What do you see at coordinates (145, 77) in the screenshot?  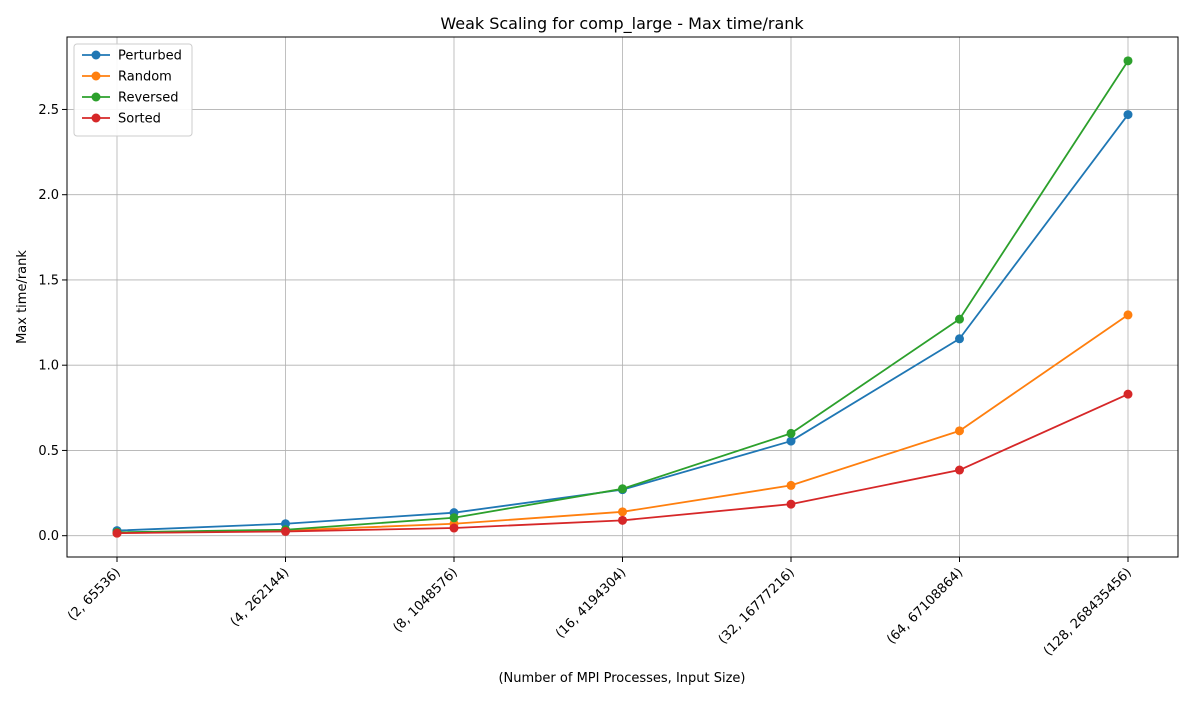 I see `legend-label: Random` at bounding box center [145, 77].